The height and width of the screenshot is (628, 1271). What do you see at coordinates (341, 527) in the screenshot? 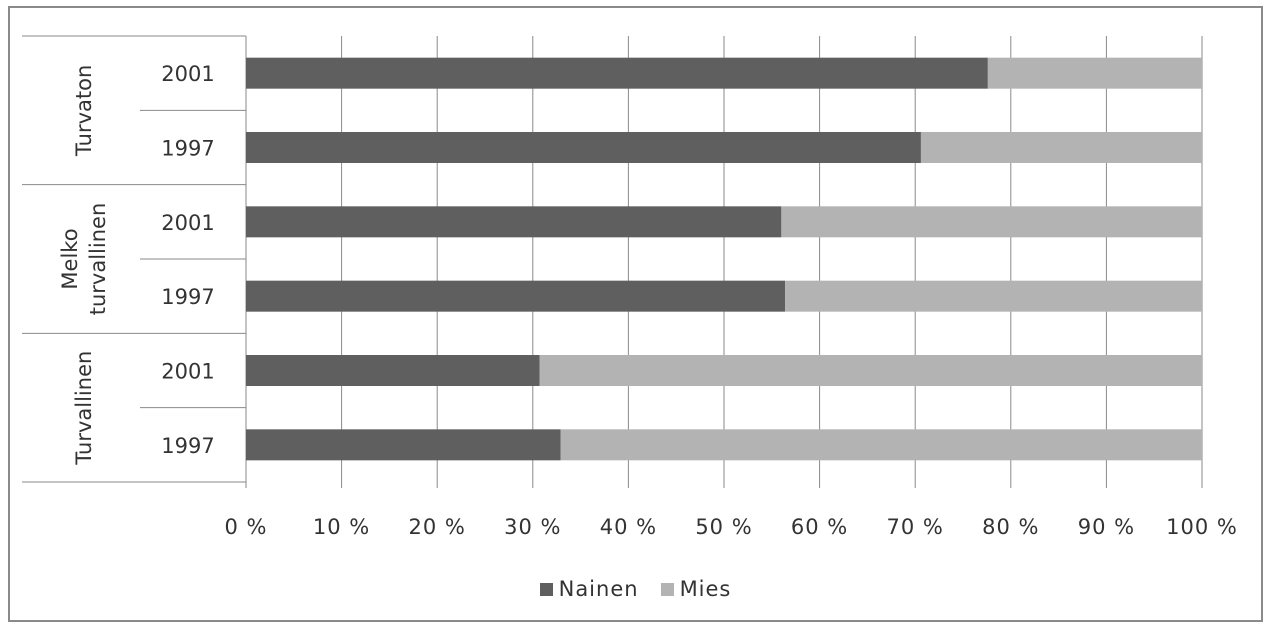
I see `x-tick-label: 10 %` at bounding box center [341, 527].